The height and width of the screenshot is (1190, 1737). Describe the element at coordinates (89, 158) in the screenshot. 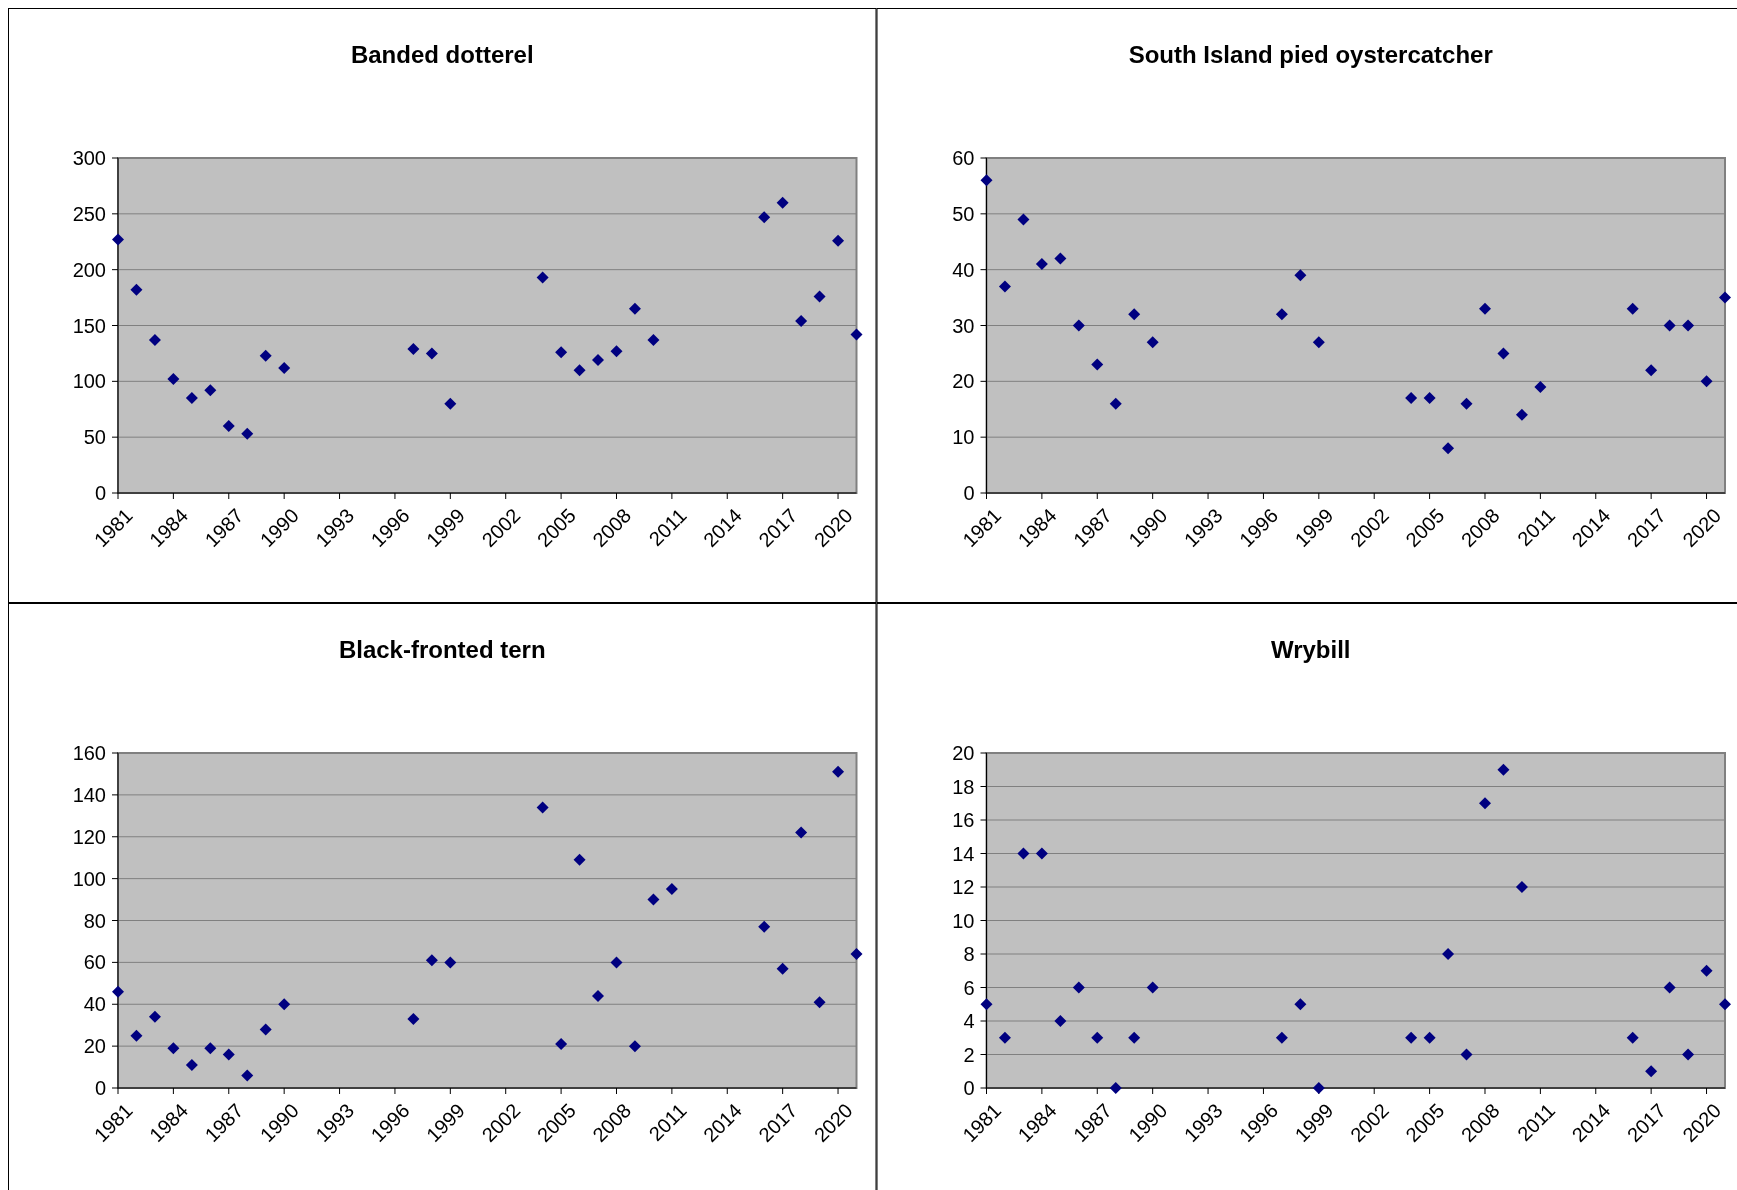

I see `y-tick-label: 300` at that location.